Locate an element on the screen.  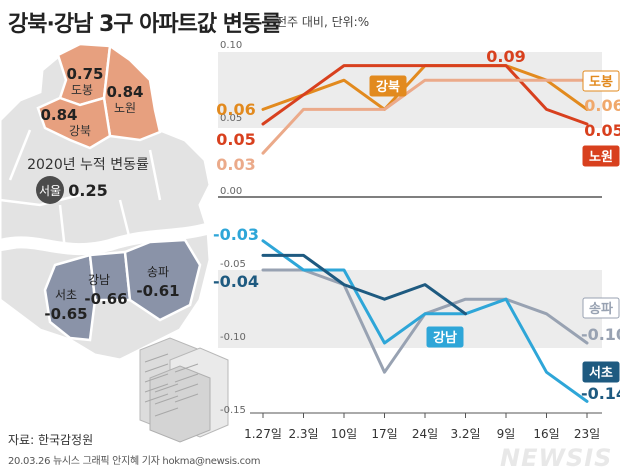
map-value-seocho: -0.65 is located at coordinates (65, 314).